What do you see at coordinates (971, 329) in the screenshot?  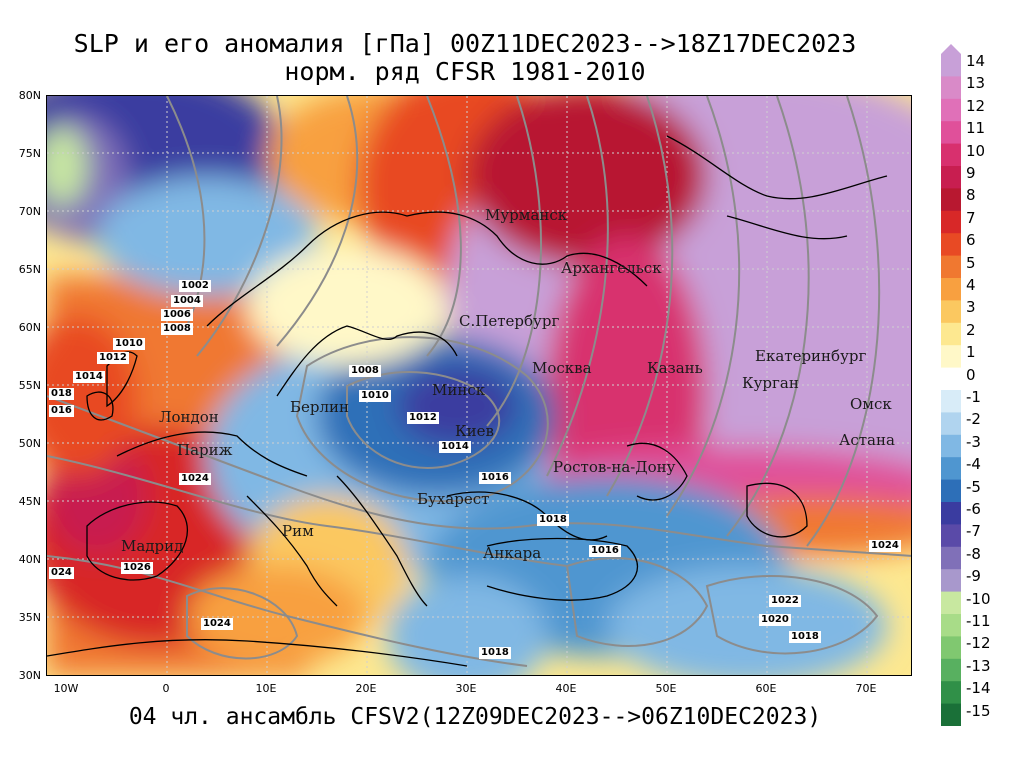 I see `colorbar-tick-label: 2` at bounding box center [971, 329].